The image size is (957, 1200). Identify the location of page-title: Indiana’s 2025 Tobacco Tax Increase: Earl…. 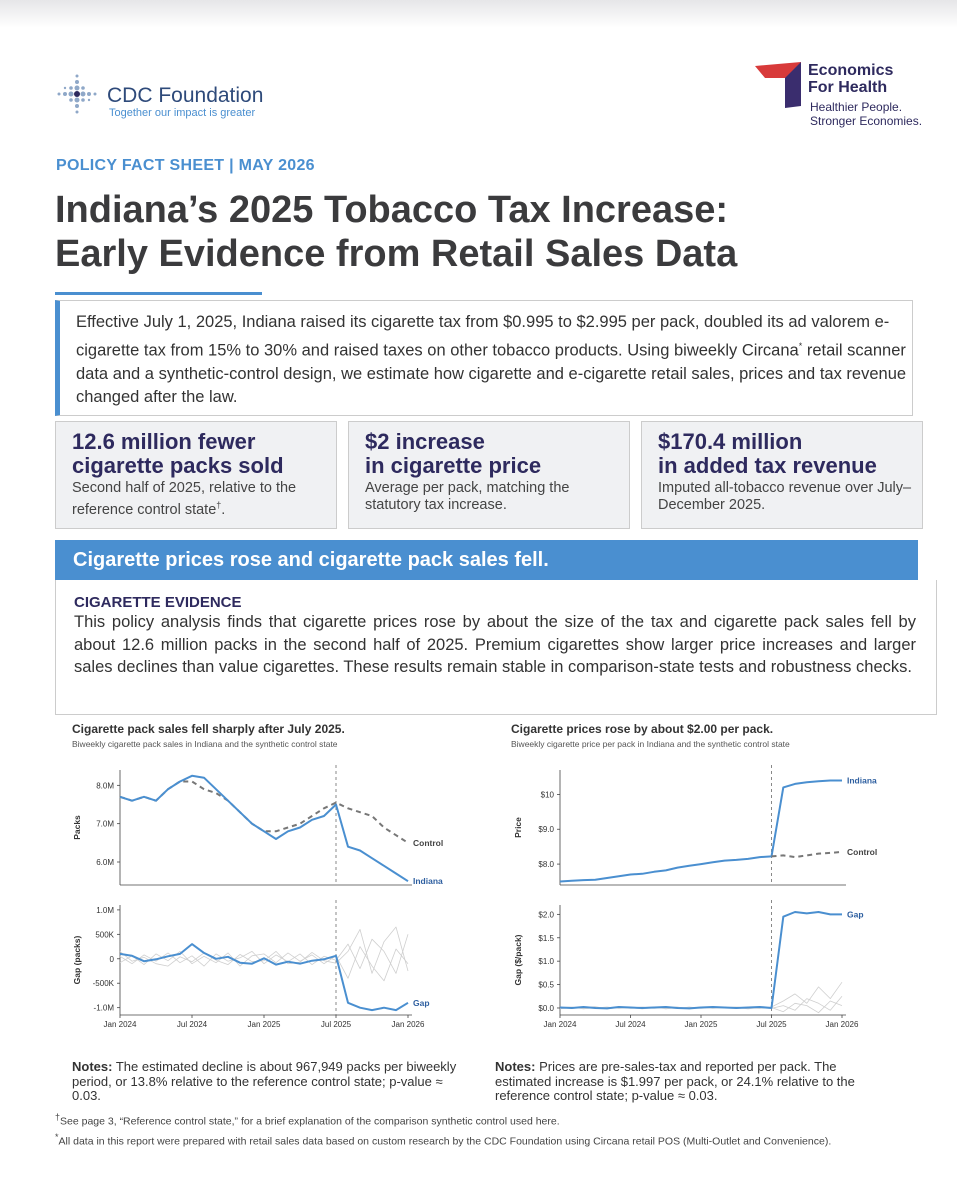
(396, 232).